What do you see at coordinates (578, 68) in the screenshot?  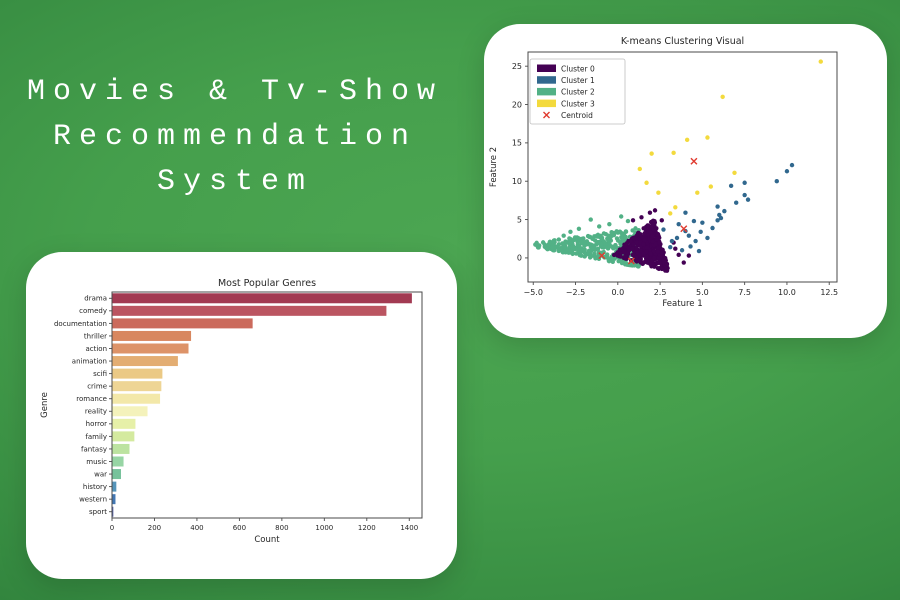 I see `legend-label: Cluster 0` at bounding box center [578, 68].